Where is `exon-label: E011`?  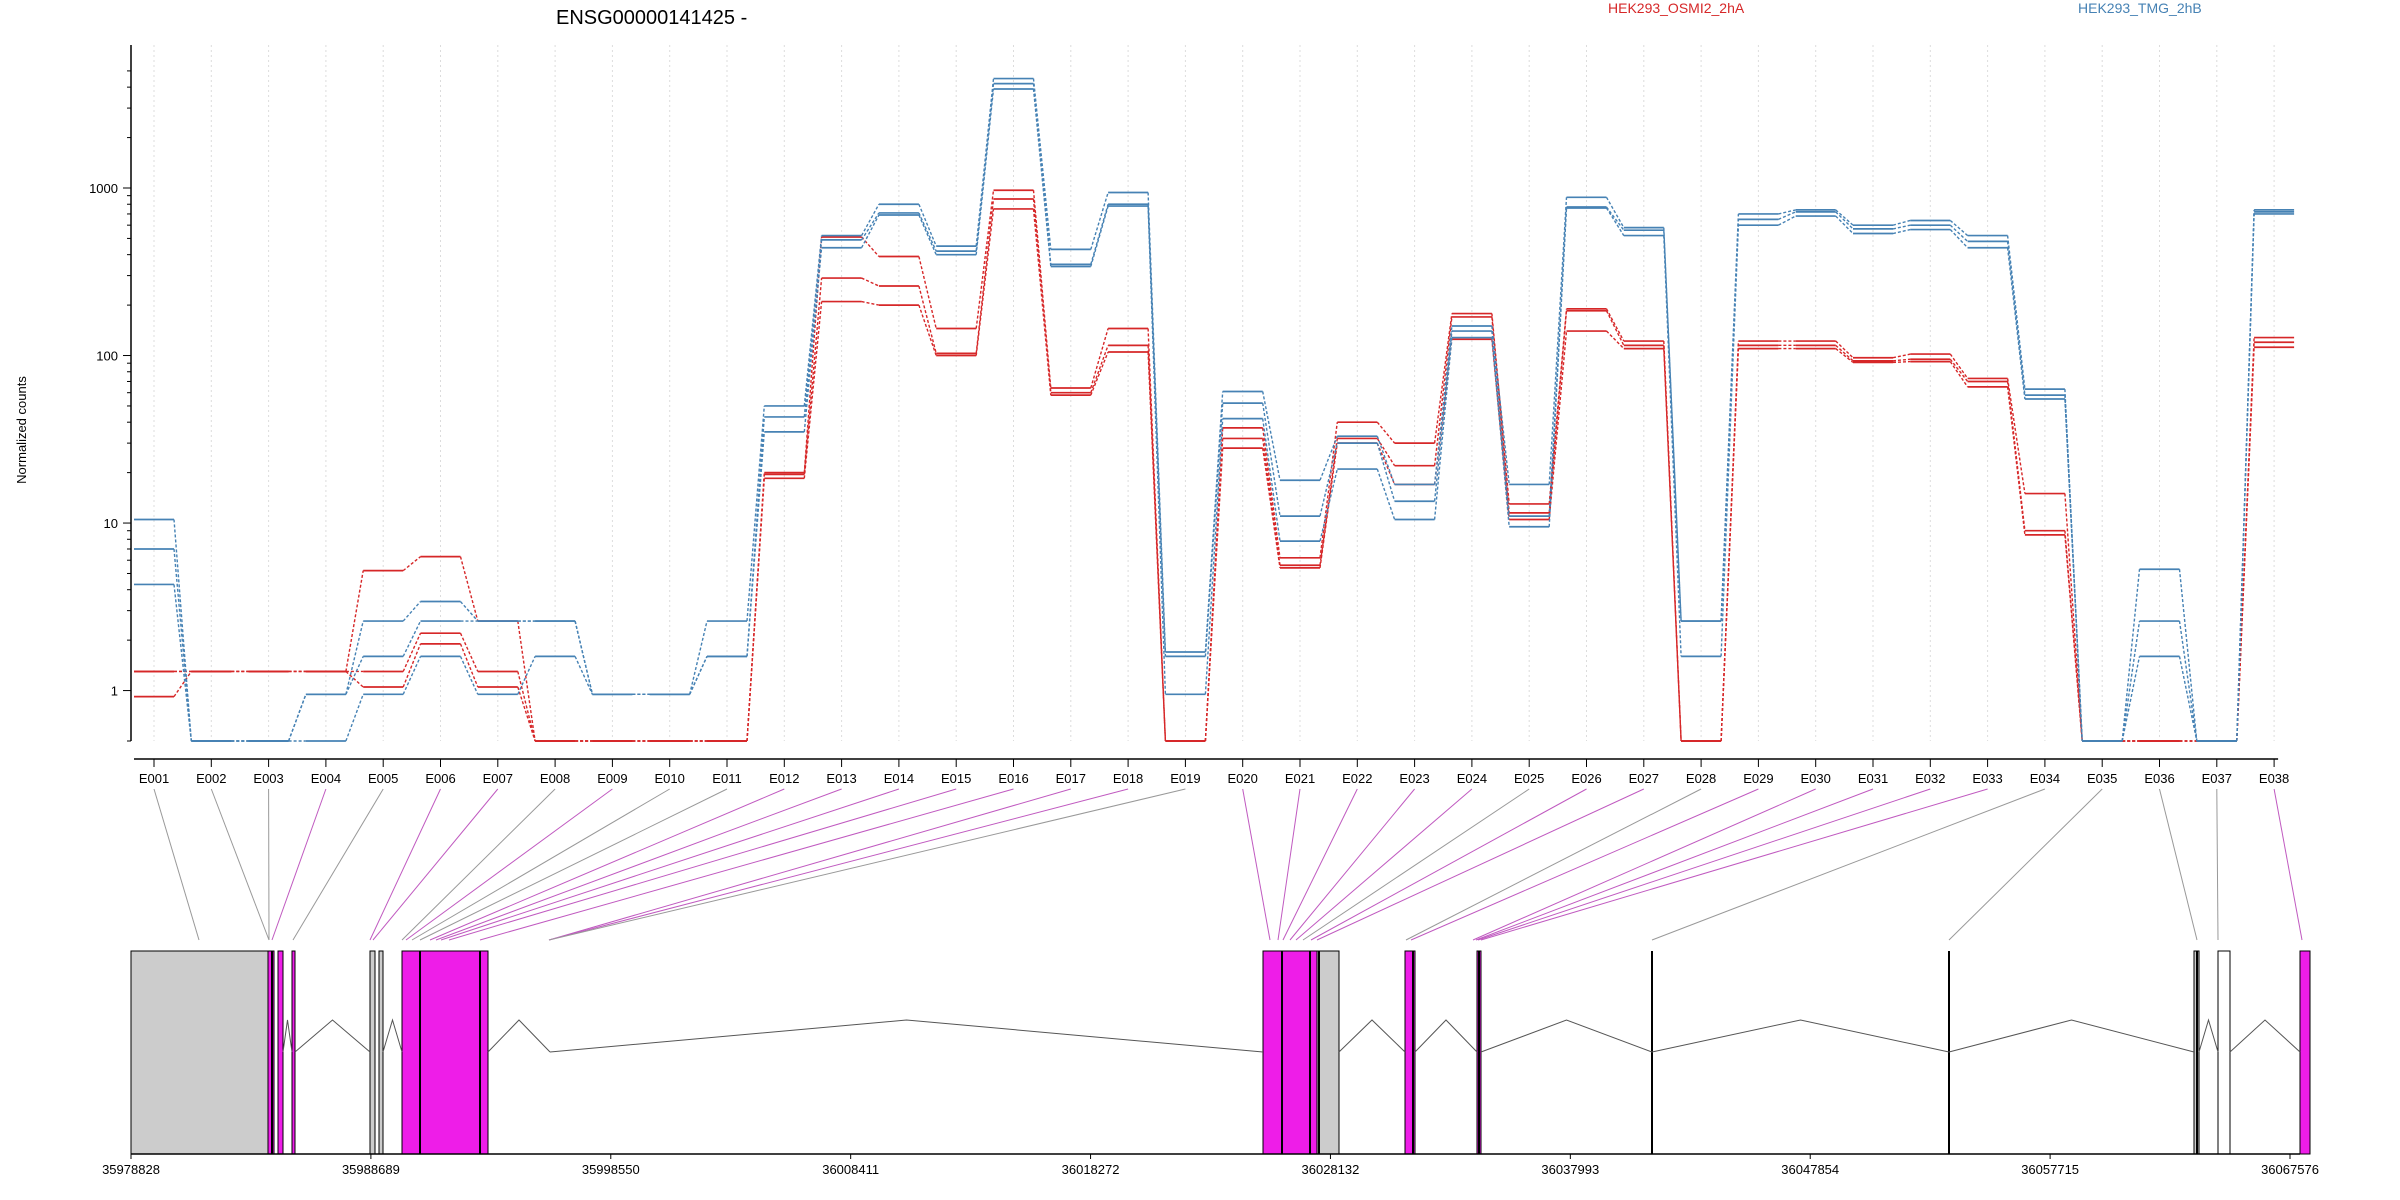
exon-label: E011 is located at coordinates (726, 778).